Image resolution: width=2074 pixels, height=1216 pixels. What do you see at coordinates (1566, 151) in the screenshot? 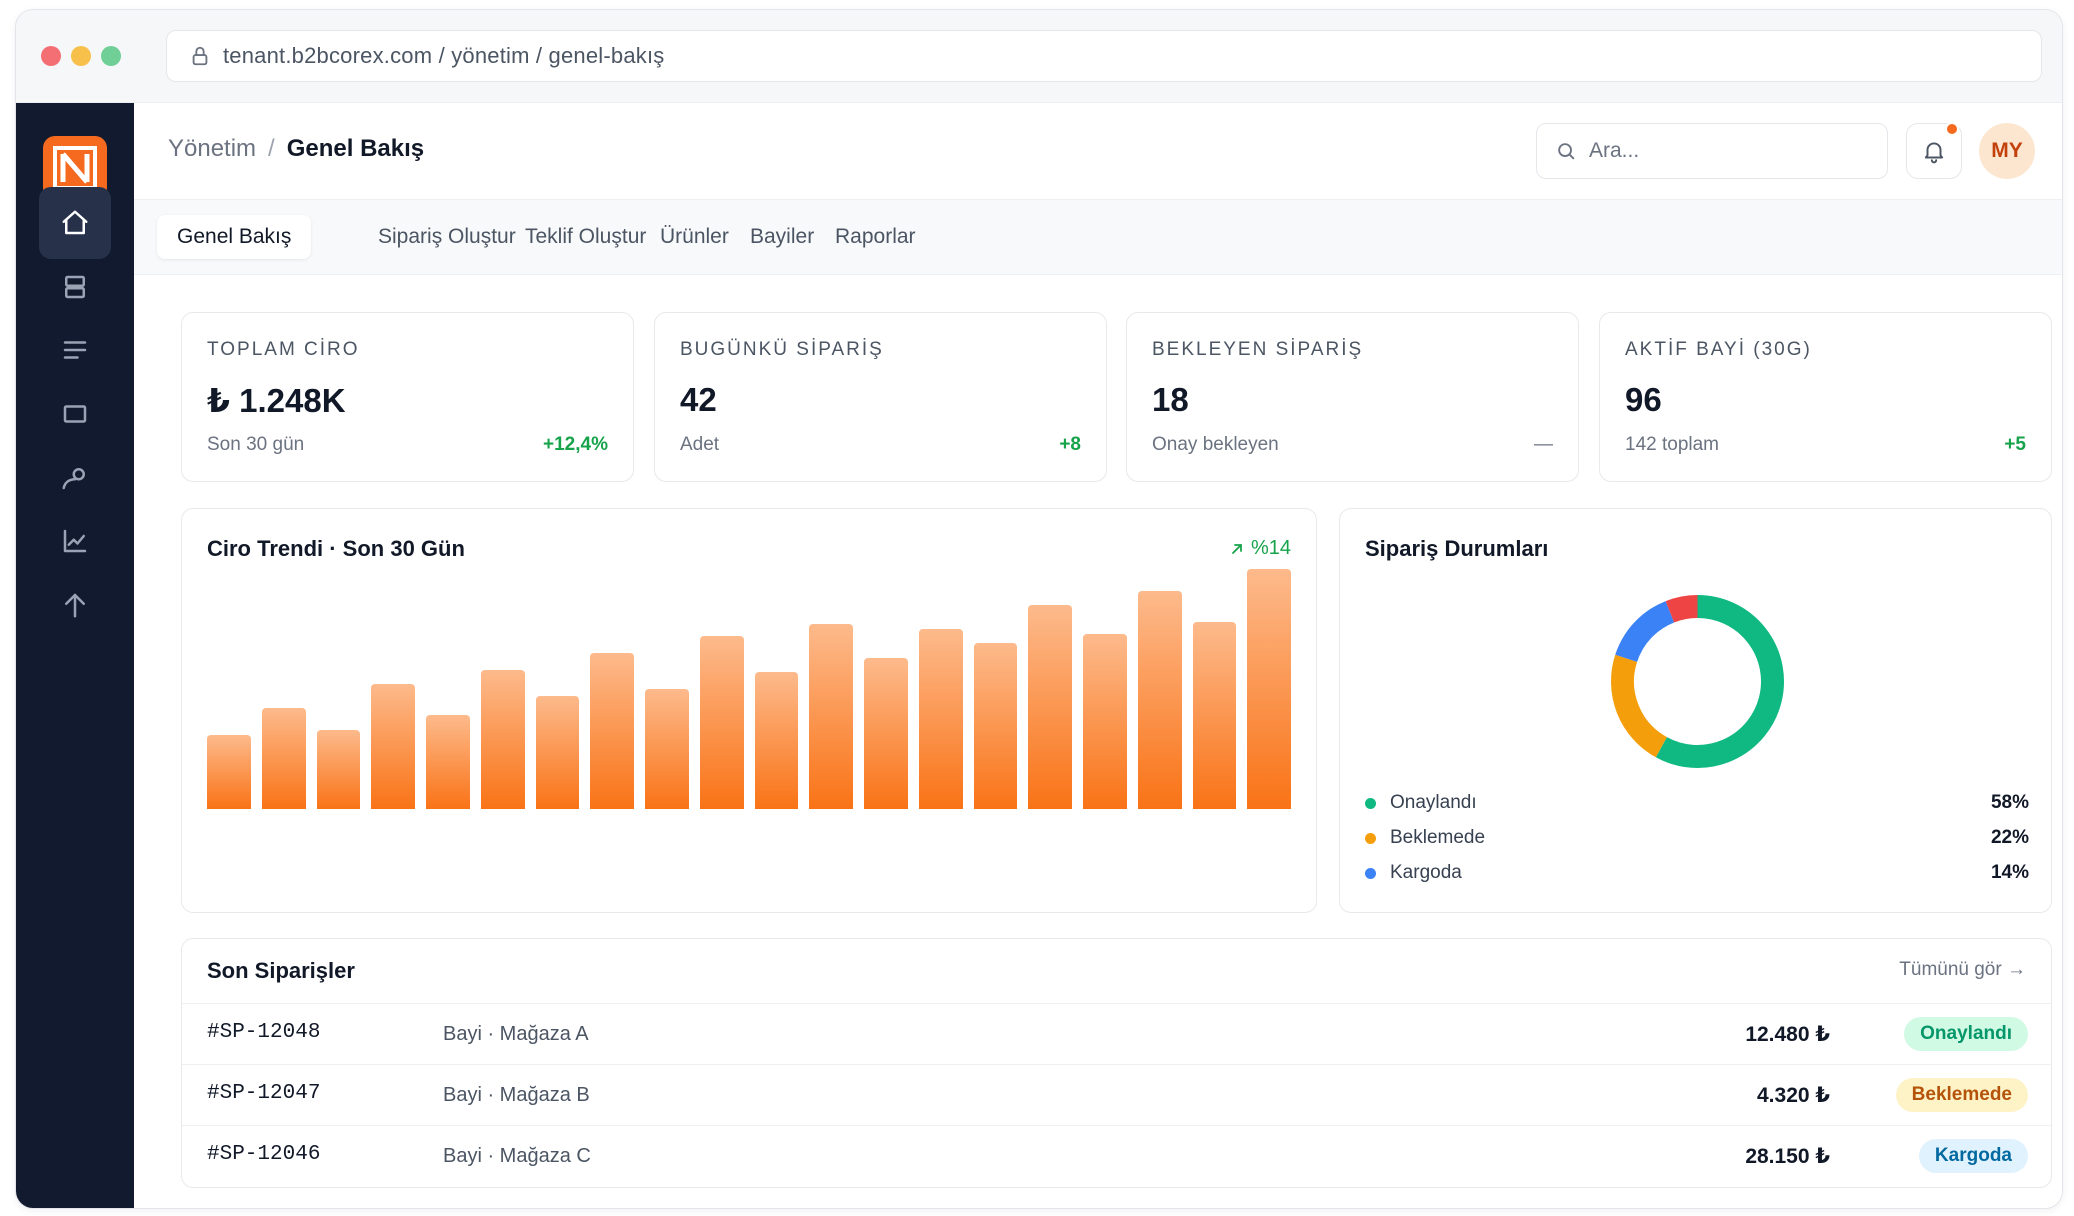
I see `search-icon` at bounding box center [1566, 151].